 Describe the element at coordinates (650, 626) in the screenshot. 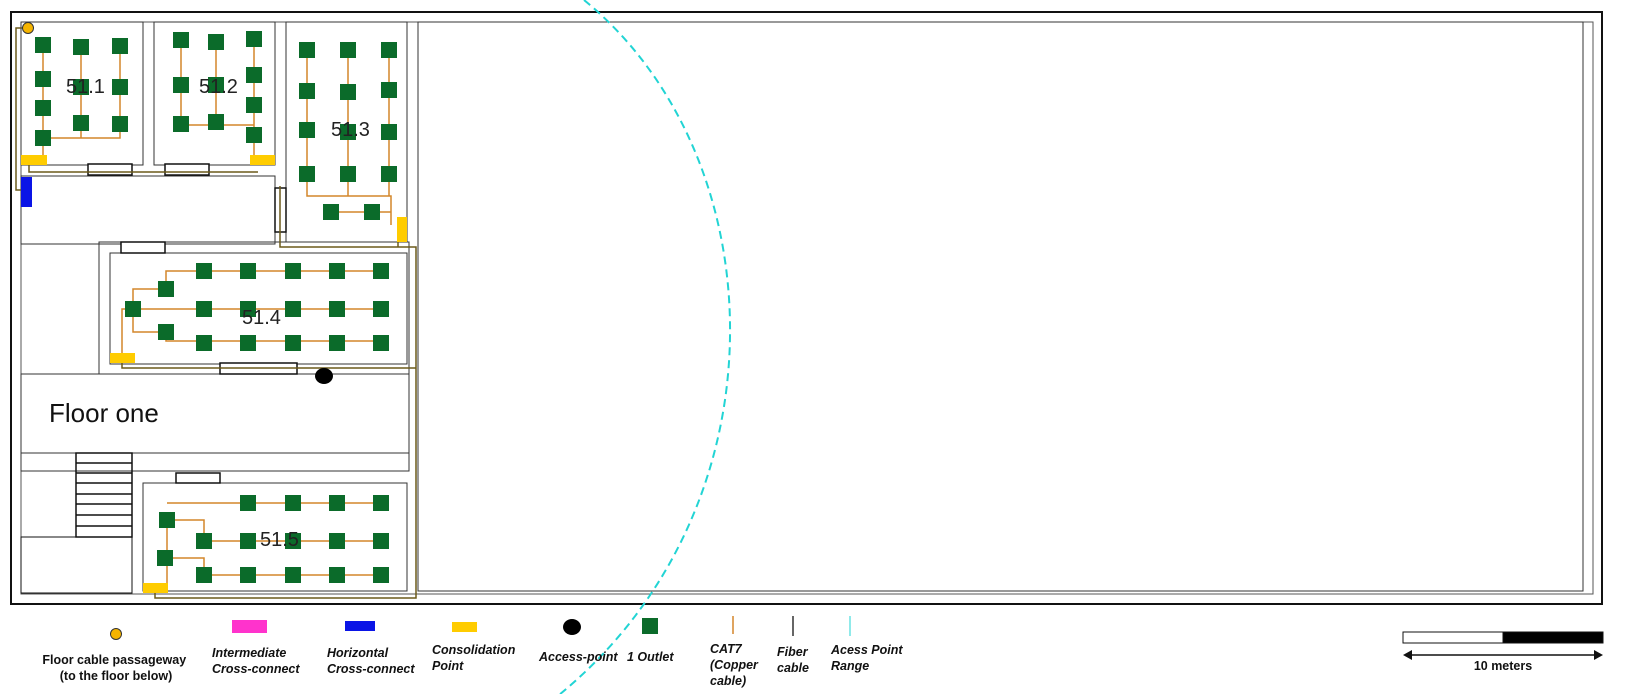

I see `legend-outlet-icon` at that location.